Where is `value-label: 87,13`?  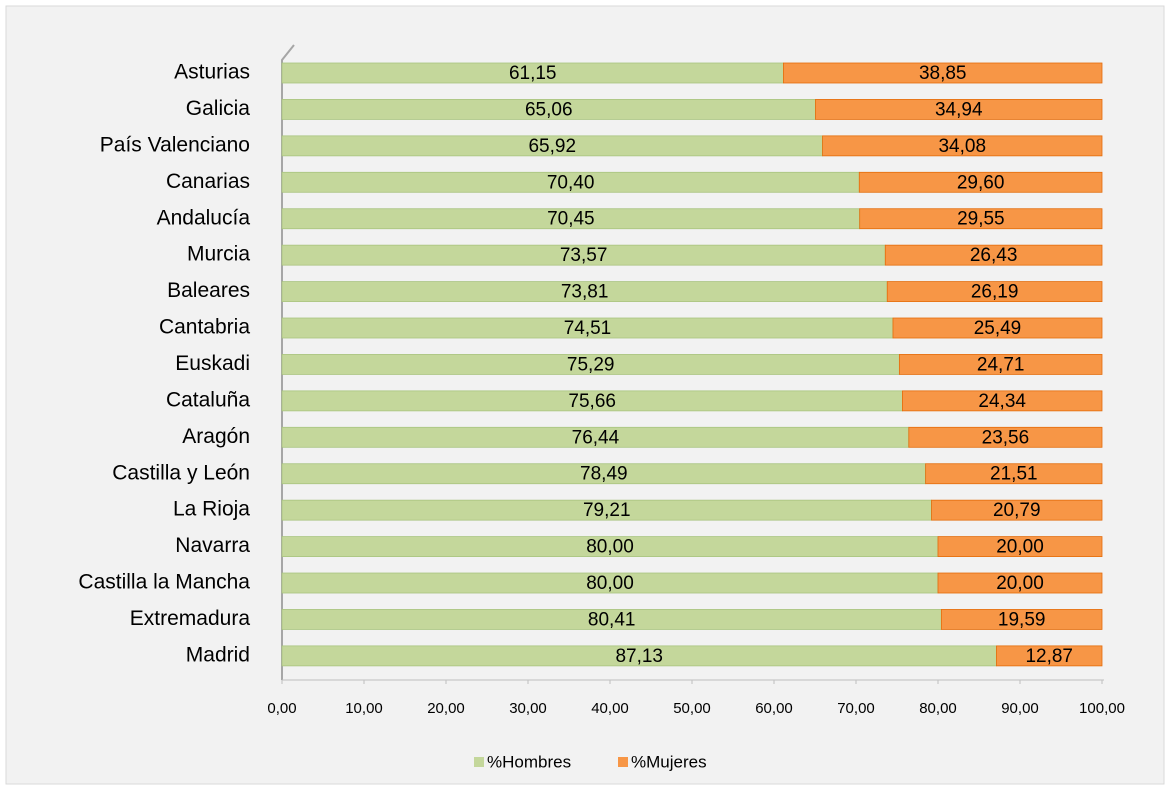
value-label: 87,13 is located at coordinates (639, 656).